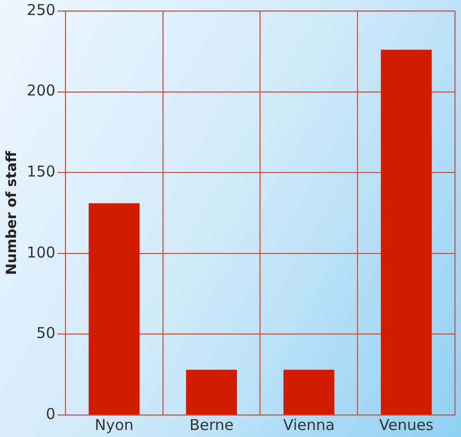 Image resolution: width=461 pixels, height=437 pixels. What do you see at coordinates (12, 212) in the screenshot?
I see `y-axis-title: Number of staff` at bounding box center [12, 212].